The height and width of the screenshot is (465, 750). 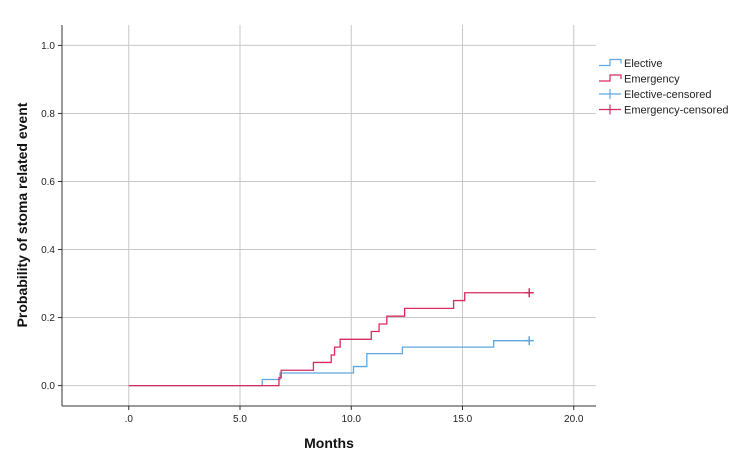 What do you see at coordinates (610, 94) in the screenshot?
I see `legend-symbol-elective-censored` at bounding box center [610, 94].